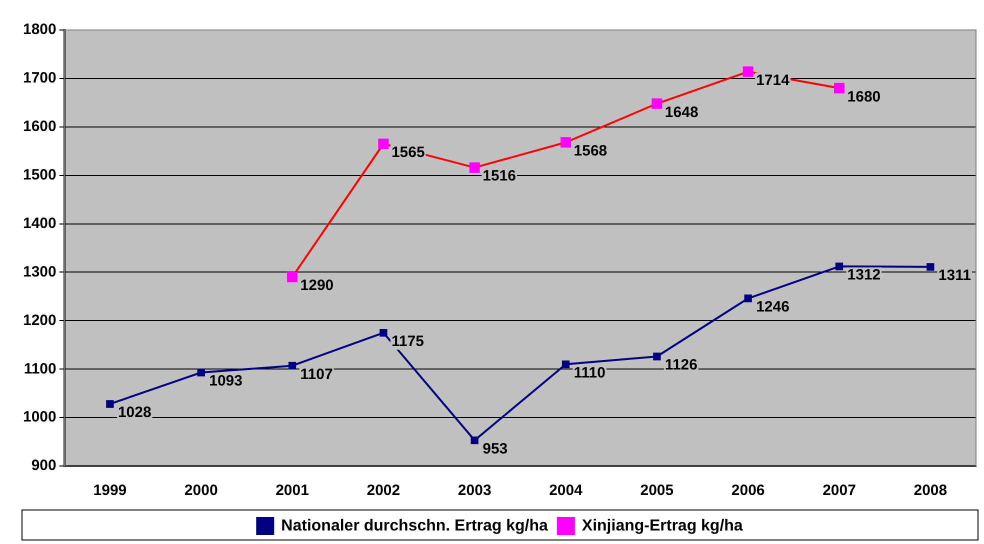  What do you see at coordinates (201, 491) in the screenshot?
I see `x-tick-label: 2000` at bounding box center [201, 491].